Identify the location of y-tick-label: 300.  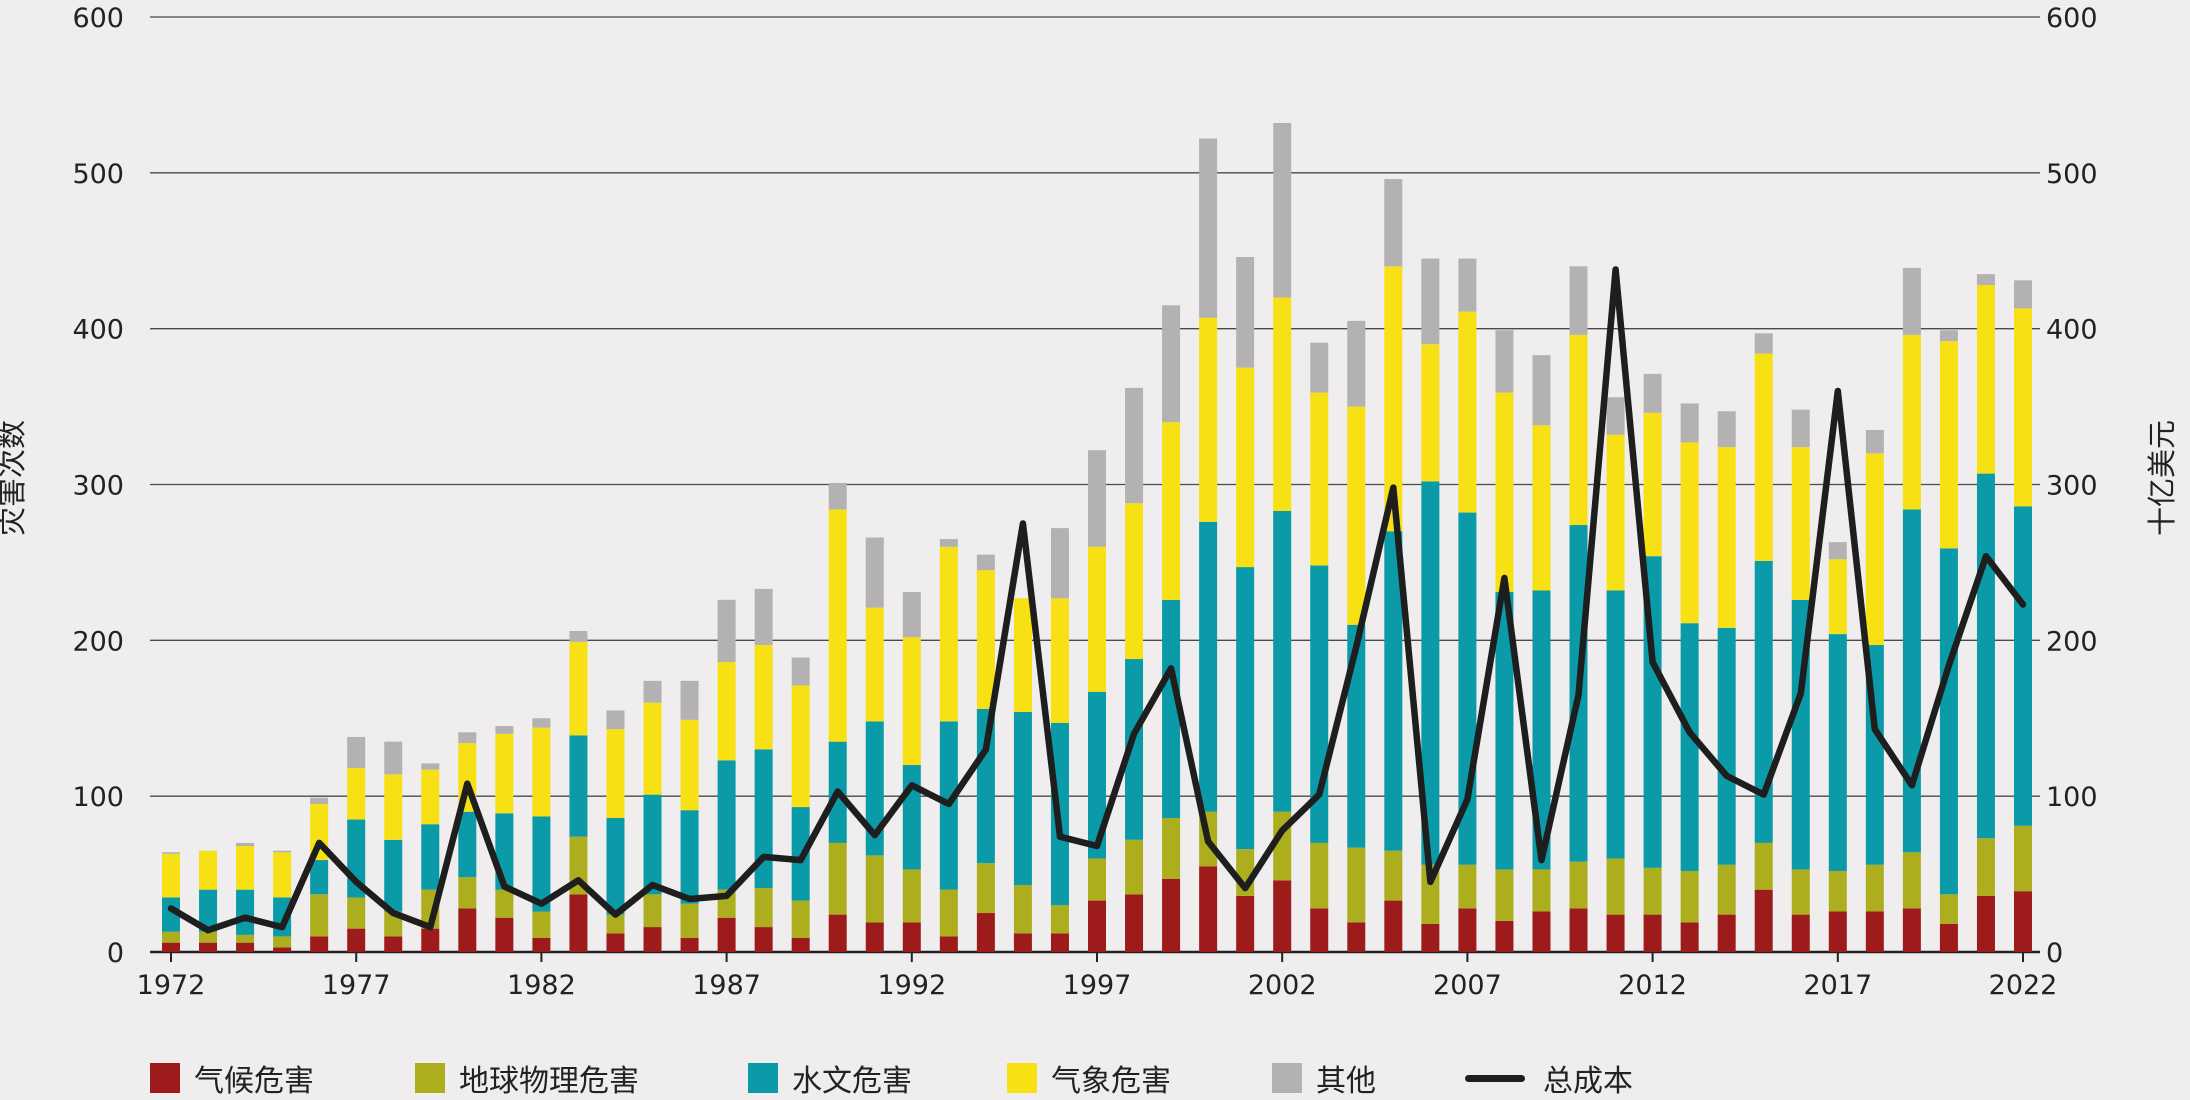
(98, 486).